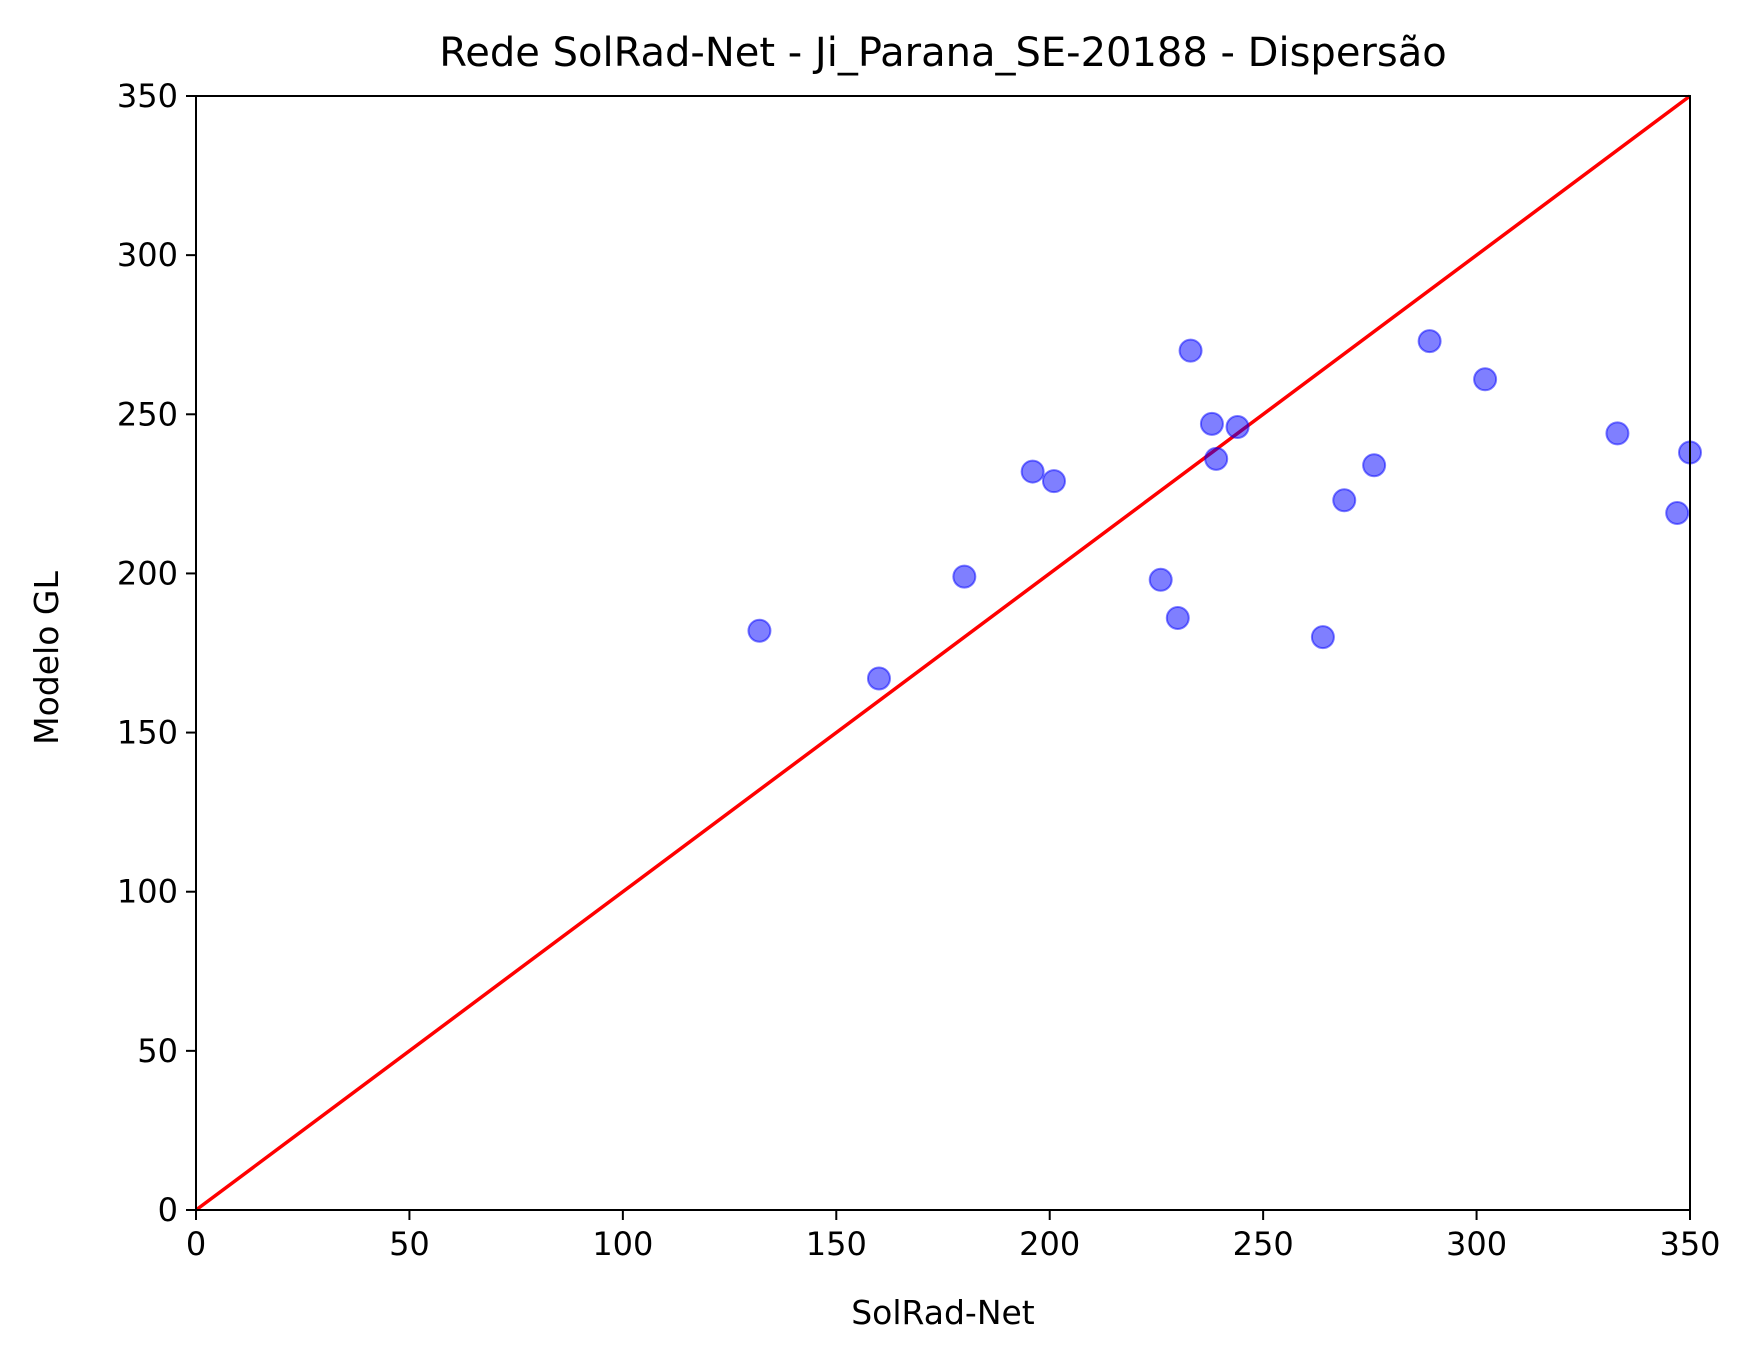  I want to click on data-points, so click(1224, 510).